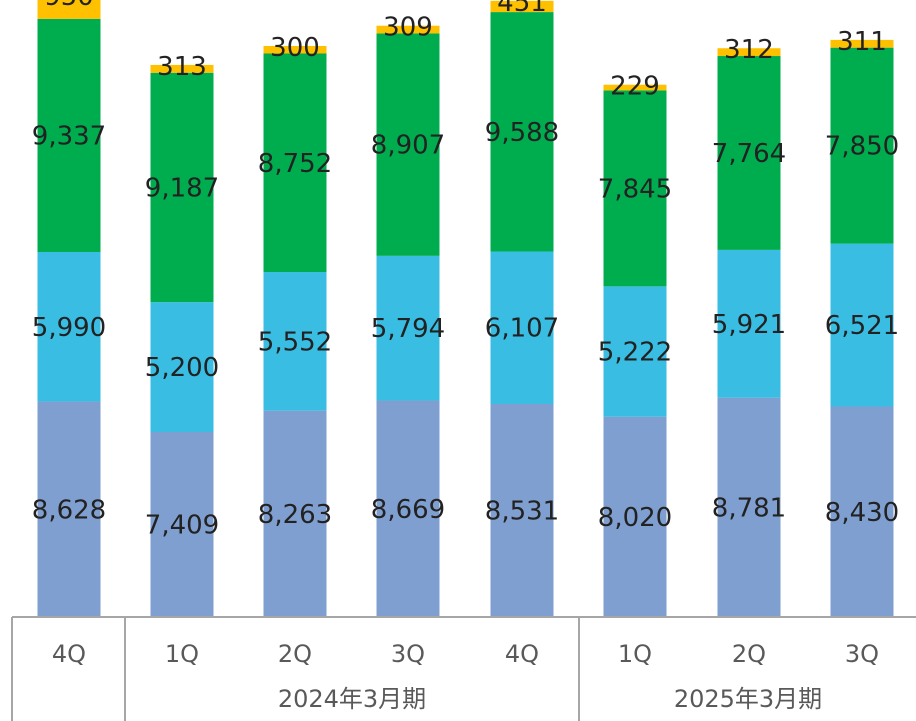  I want to click on data-label: 313, so click(182, 67).